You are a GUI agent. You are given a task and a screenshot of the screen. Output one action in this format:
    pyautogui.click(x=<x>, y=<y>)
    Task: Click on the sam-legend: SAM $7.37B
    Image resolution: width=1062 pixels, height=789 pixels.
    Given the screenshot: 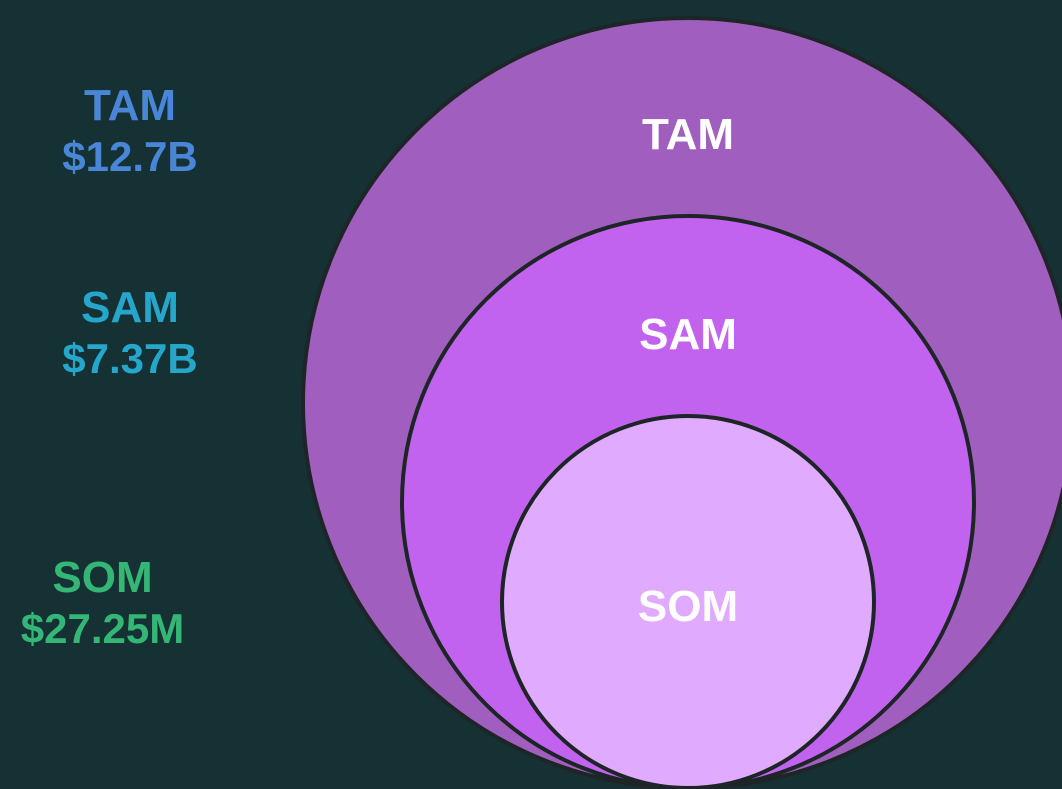 What is the action you would take?
    pyautogui.click(x=130, y=333)
    